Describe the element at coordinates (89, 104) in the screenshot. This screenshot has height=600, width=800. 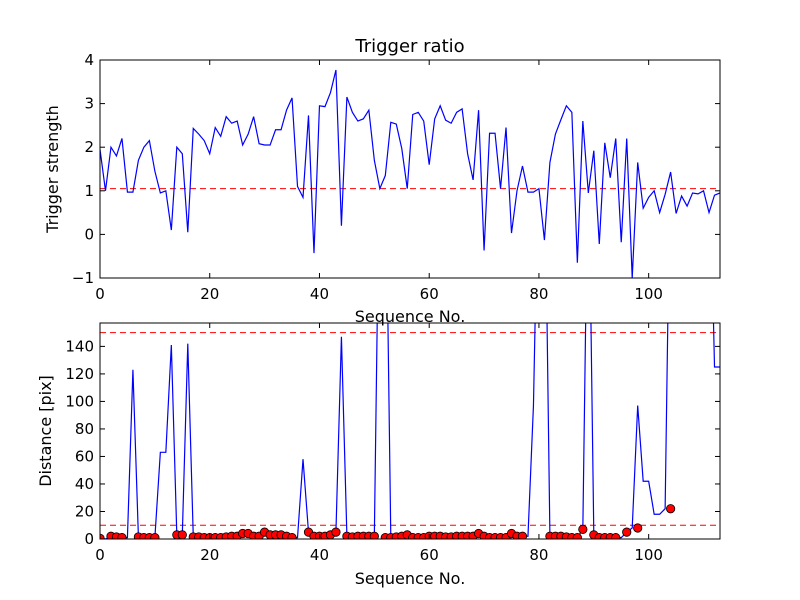
I see `y-tick-label: 3` at that location.